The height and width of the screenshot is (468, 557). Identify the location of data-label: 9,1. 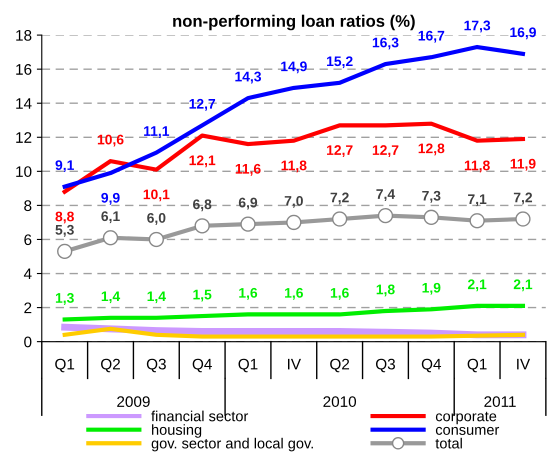
(65, 166).